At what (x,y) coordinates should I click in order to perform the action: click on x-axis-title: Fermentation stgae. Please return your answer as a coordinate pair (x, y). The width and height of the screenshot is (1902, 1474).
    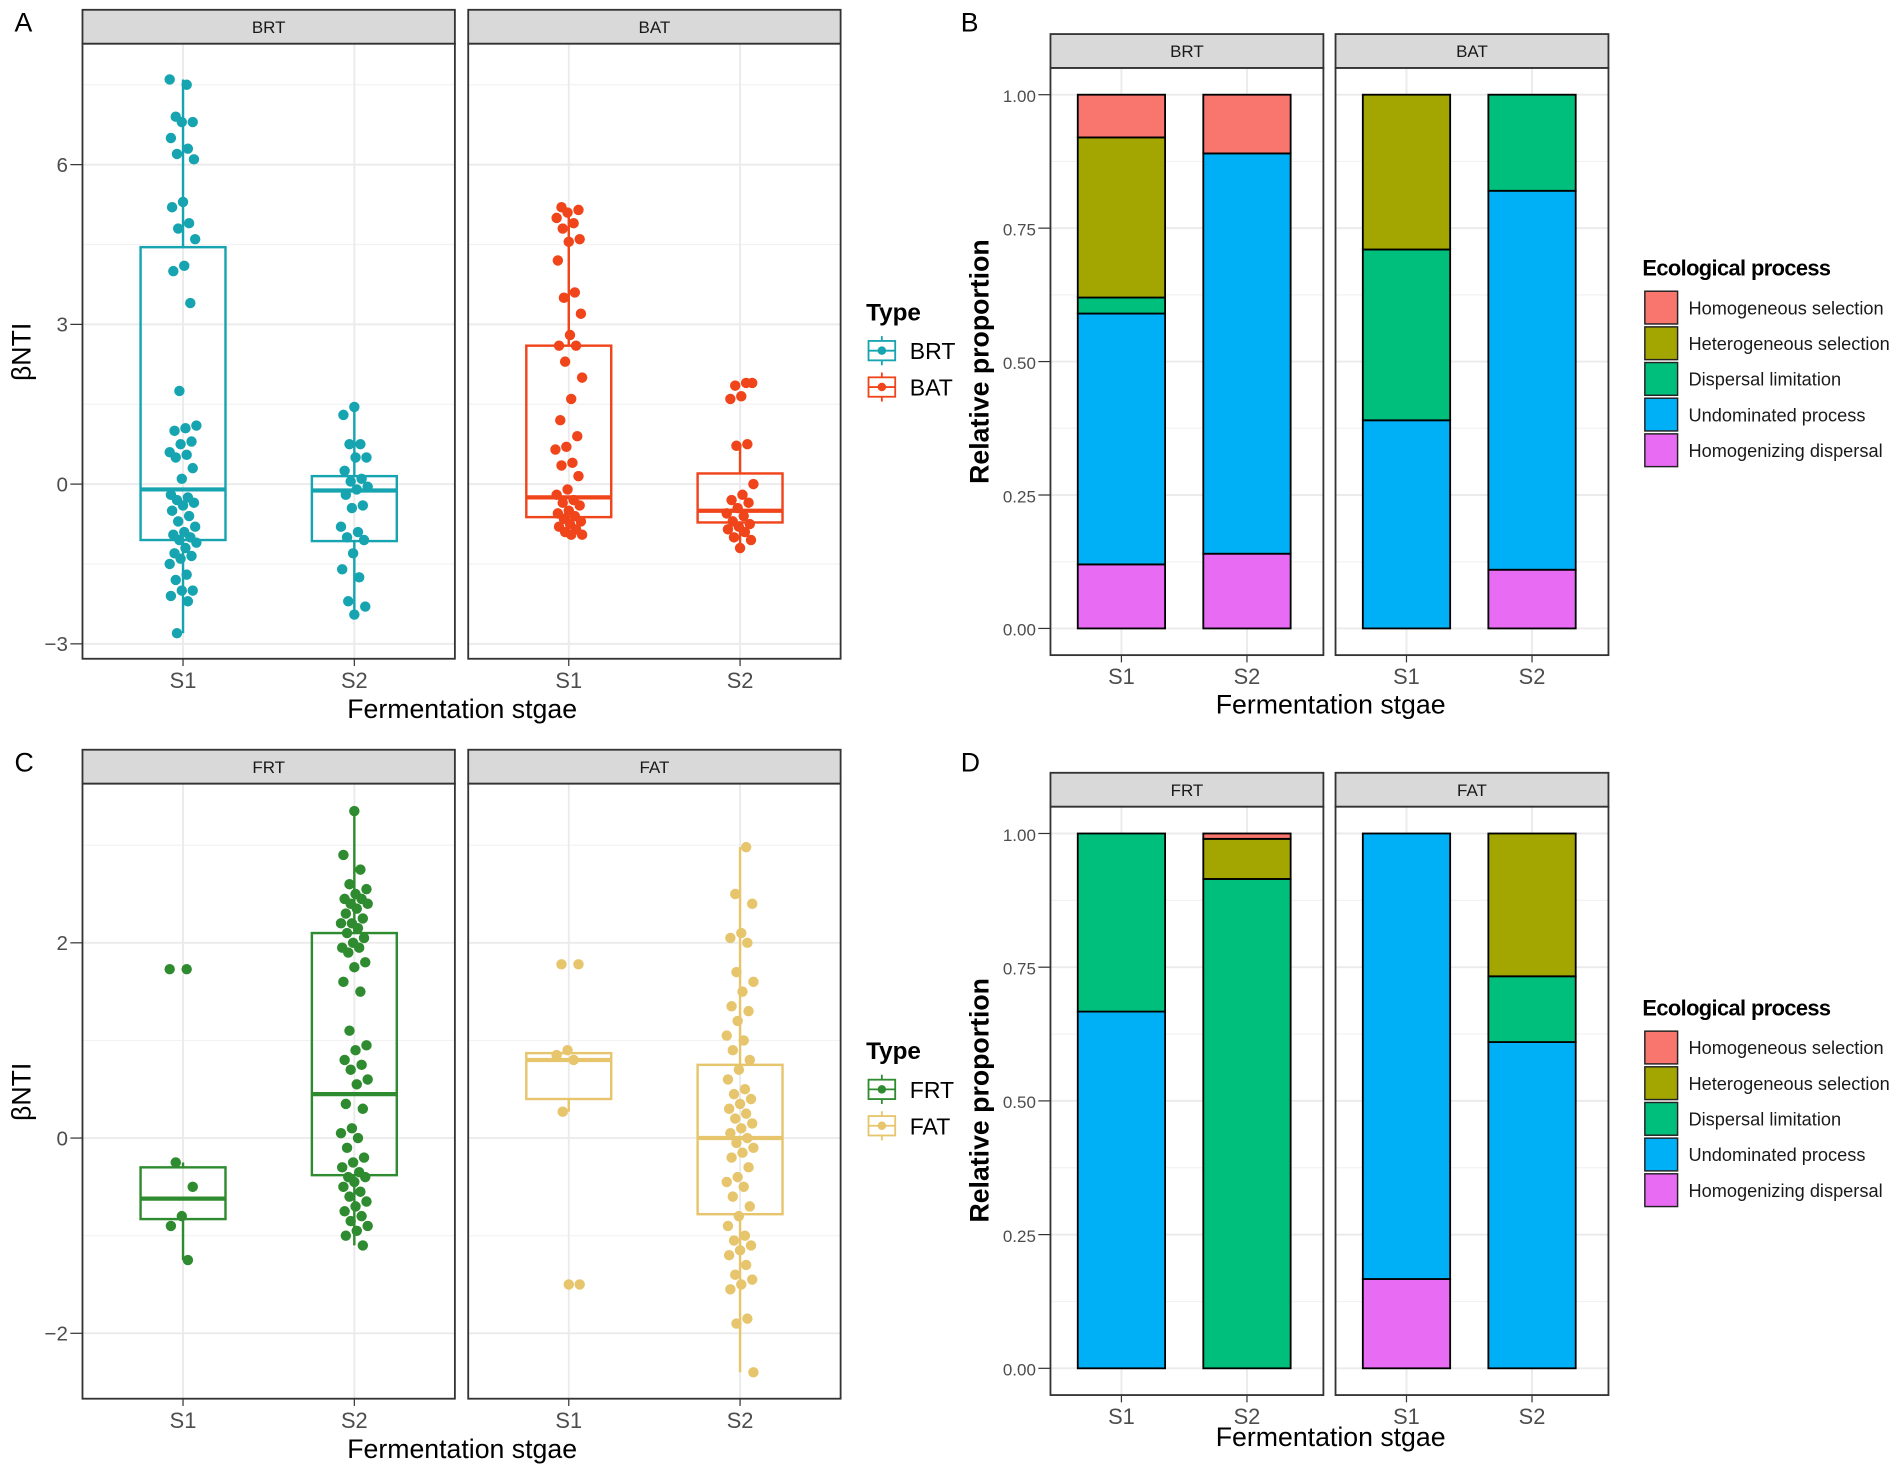
    Looking at the image, I should click on (462, 709).